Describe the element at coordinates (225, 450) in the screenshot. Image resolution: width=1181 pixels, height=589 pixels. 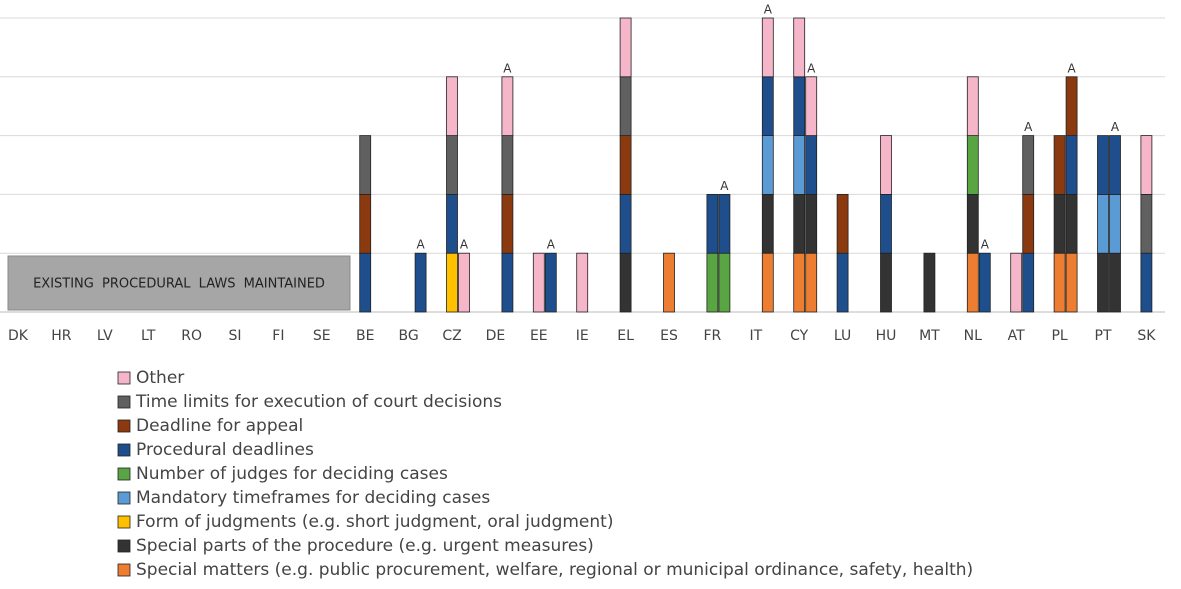
I see `legend-label: Procedural deadlines` at that location.